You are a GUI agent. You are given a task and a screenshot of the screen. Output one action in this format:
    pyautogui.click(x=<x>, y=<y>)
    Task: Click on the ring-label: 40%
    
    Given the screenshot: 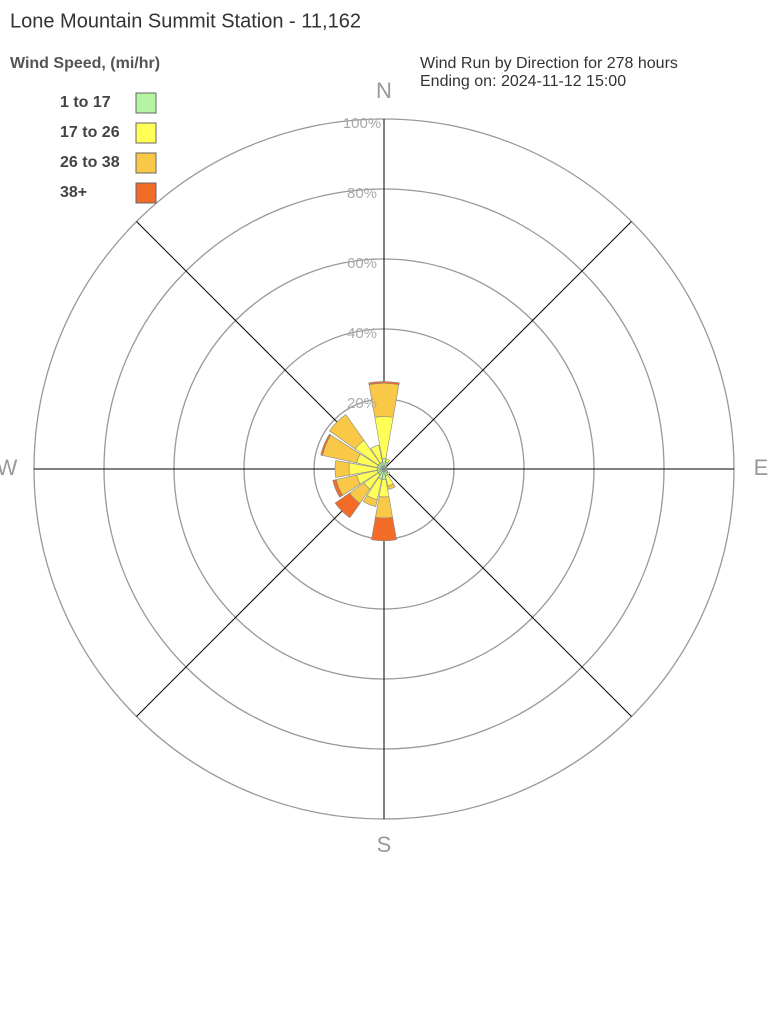 What is the action you would take?
    pyautogui.click(x=362, y=333)
    